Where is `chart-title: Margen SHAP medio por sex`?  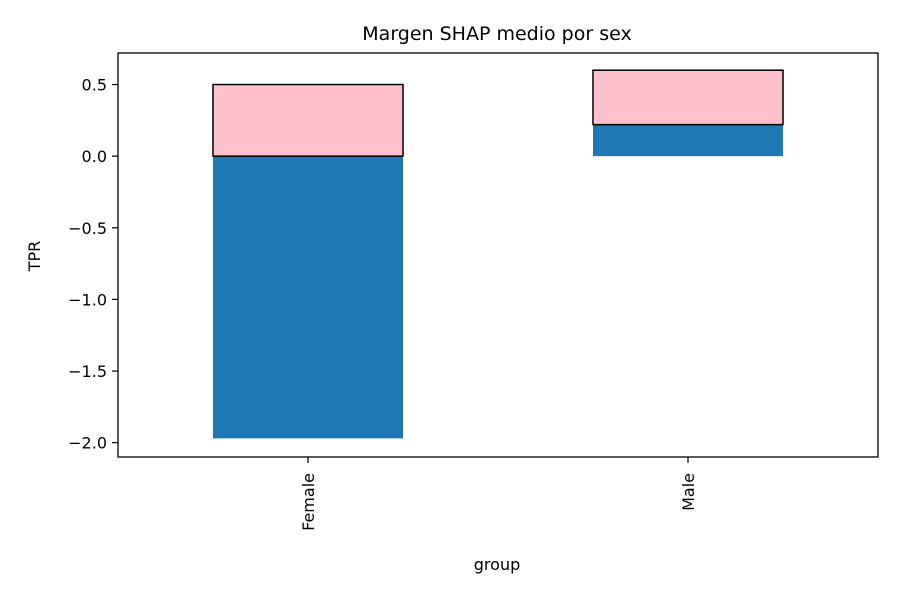 chart-title: Margen SHAP medio por sex is located at coordinates (496, 34).